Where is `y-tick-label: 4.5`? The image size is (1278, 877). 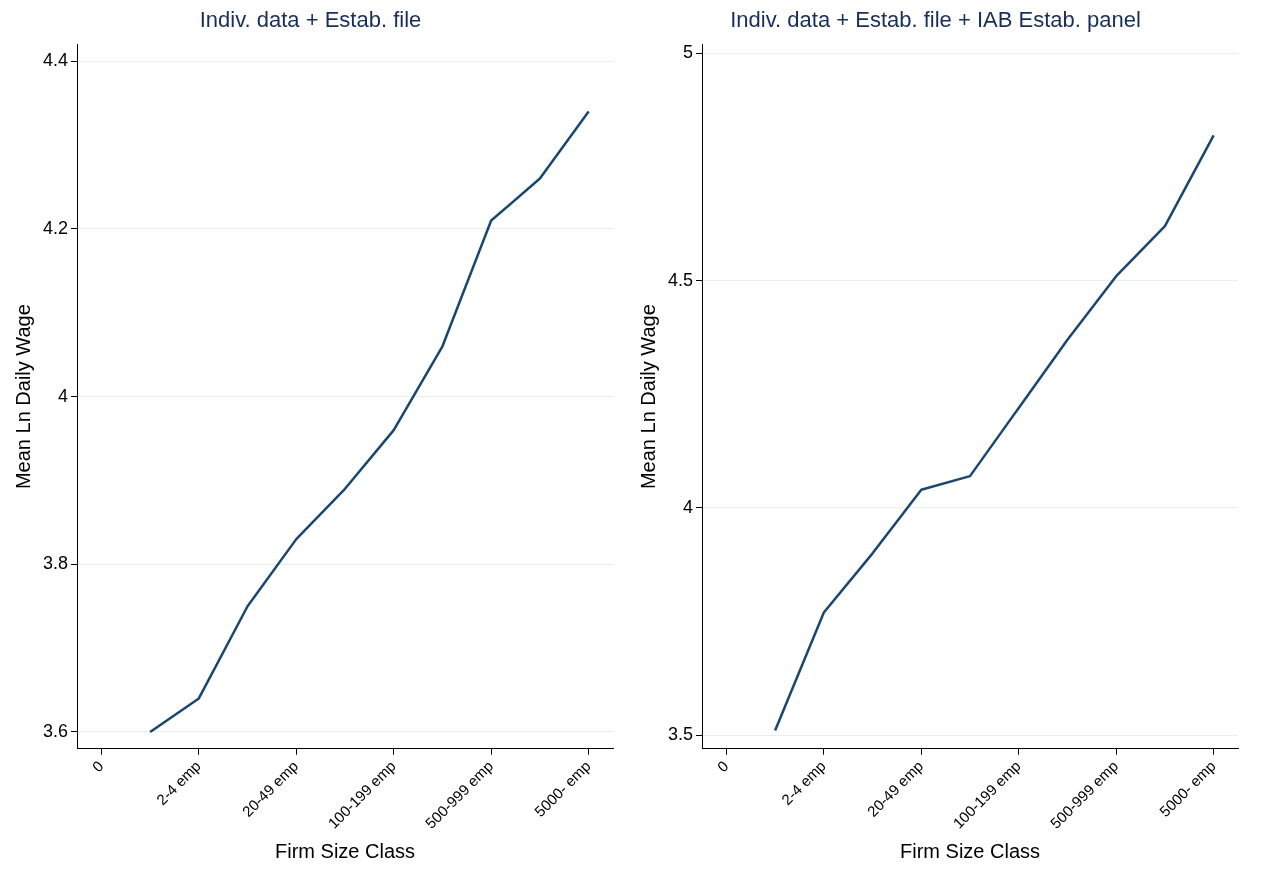
y-tick-label: 4.5 is located at coordinates (680, 279).